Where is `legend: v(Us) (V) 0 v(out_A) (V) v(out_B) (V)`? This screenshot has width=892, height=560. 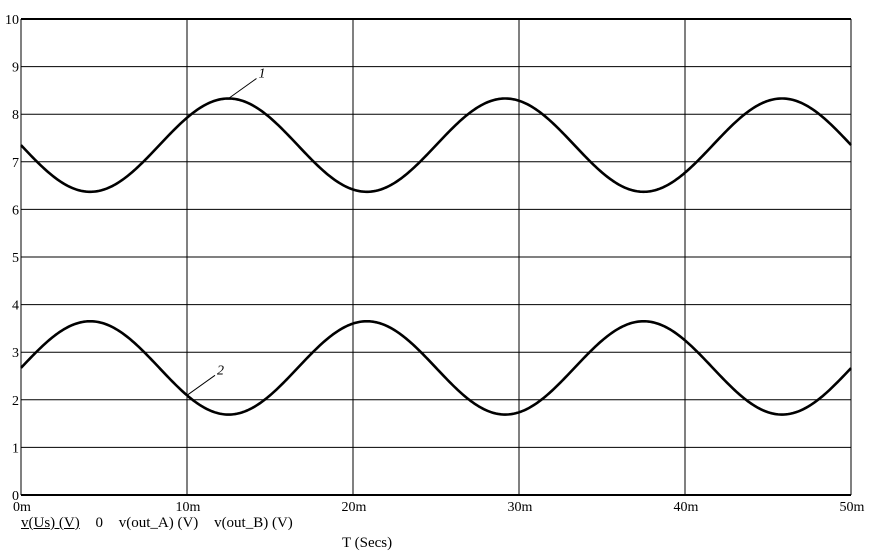
legend: v(Us) (V) 0 v(out_A) (V) v(out_B) (V) is located at coordinates (163, 523).